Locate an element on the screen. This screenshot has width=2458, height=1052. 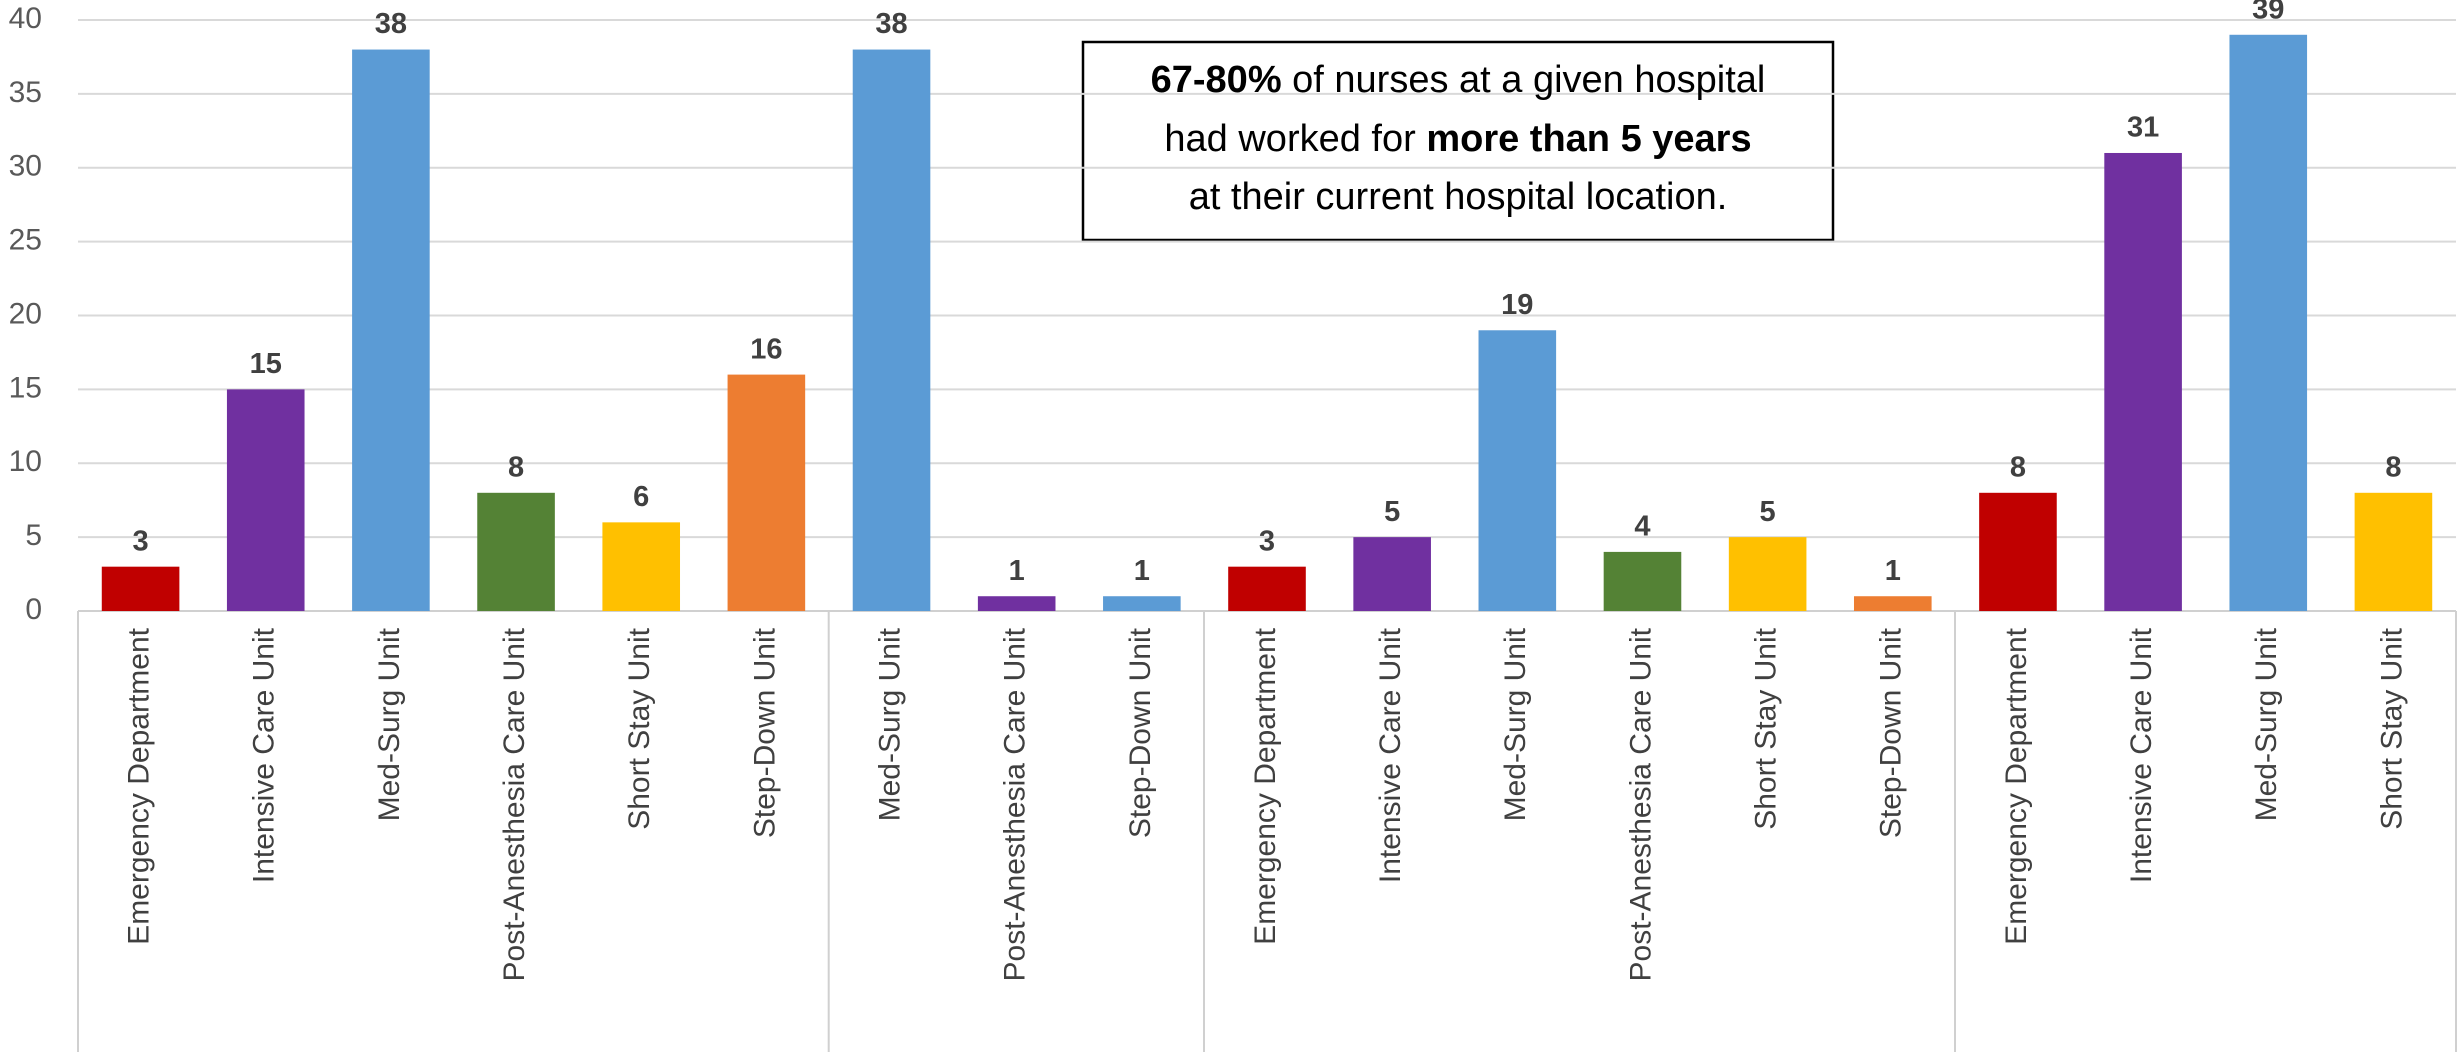
y-tick-label: 20 is located at coordinates (25, 313).